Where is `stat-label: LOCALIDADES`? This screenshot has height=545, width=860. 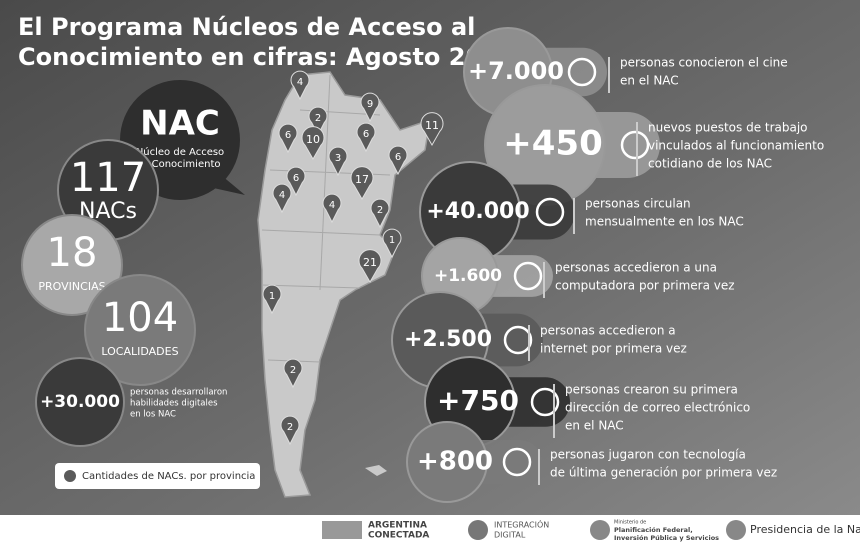
stat-label: LOCALIDADES is located at coordinates (139, 351).